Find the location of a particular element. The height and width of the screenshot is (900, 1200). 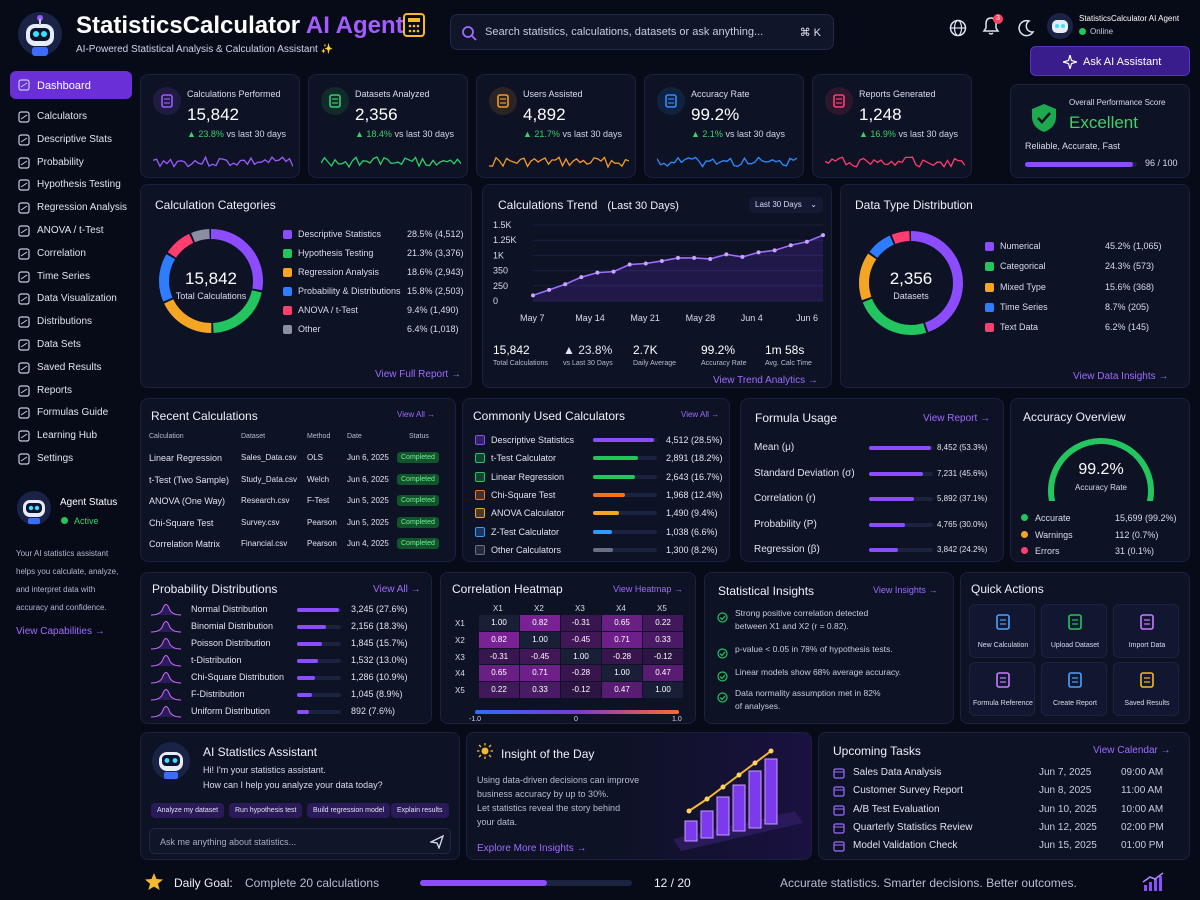

insights-view-link: View Insights → is located at coordinates (905, 590).